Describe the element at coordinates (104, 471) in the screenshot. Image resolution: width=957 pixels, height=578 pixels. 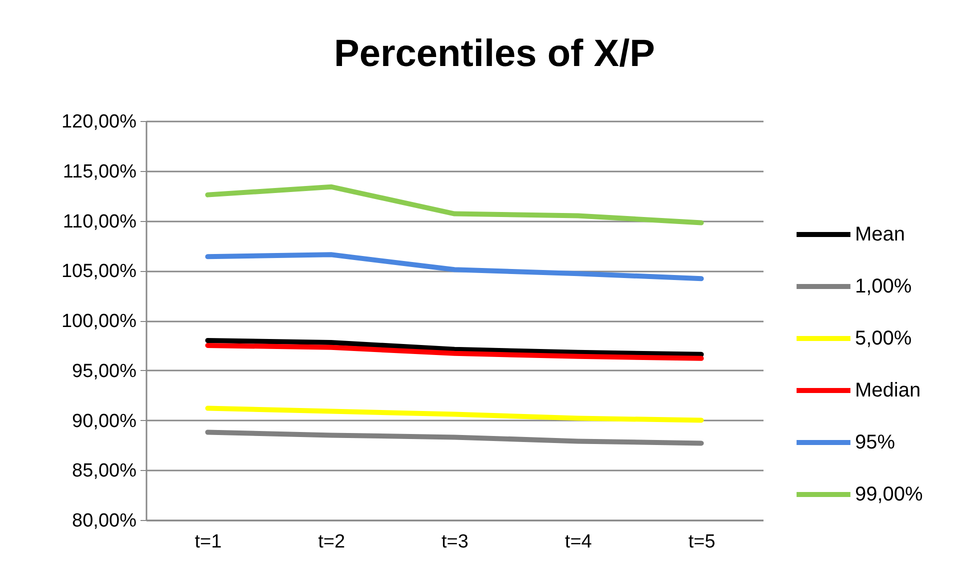
I see `y-tick-label: 85,00%` at that location.